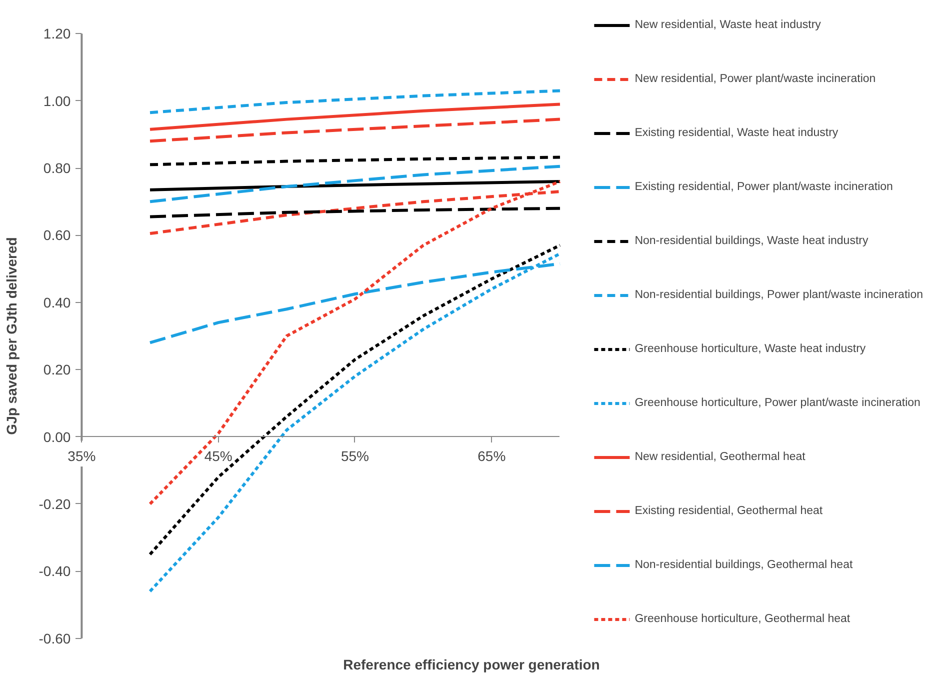 The height and width of the screenshot is (681, 931). I want to click on y-tick-label: 0.40, so click(57, 302).